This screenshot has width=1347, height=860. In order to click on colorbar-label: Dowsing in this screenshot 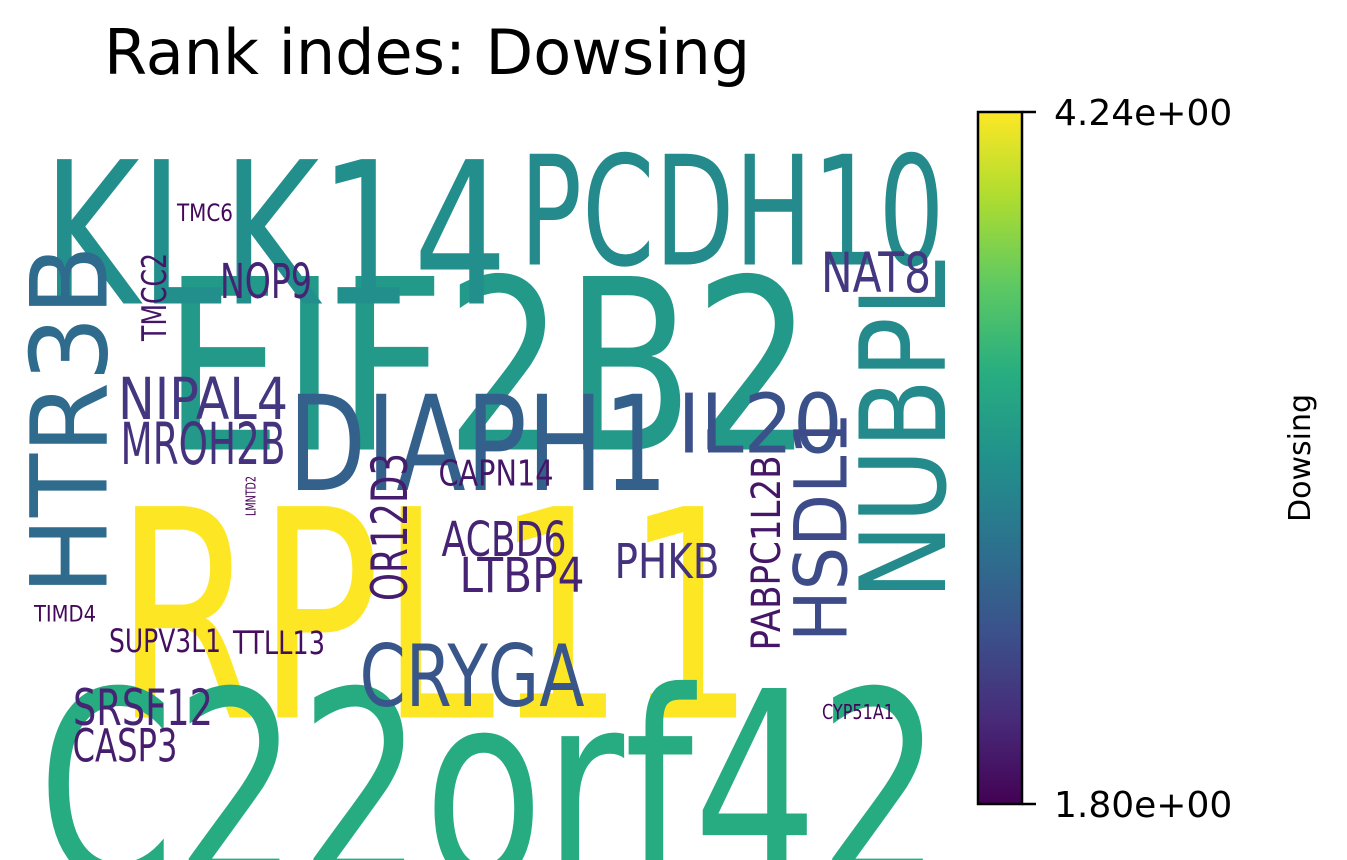, I will do `click(1300, 458)`.